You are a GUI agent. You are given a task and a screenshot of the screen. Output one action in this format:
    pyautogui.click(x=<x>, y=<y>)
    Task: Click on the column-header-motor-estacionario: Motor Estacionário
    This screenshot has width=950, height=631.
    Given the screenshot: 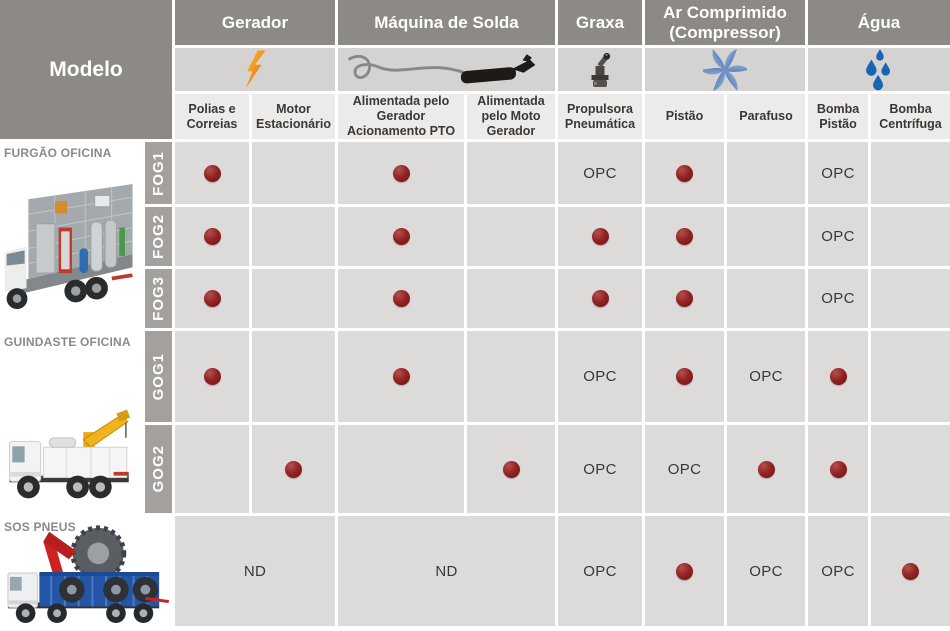 What is the action you would take?
    pyautogui.click(x=293, y=116)
    